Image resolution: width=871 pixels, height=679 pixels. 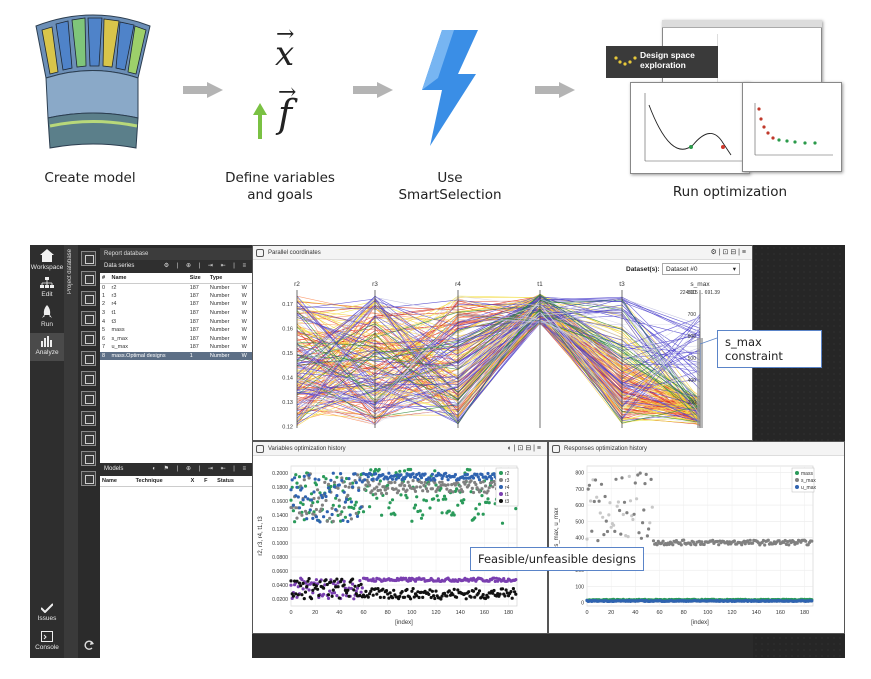 What do you see at coordinates (88, 318) in the screenshot?
I see `scatter-tool-icon` at bounding box center [88, 318].